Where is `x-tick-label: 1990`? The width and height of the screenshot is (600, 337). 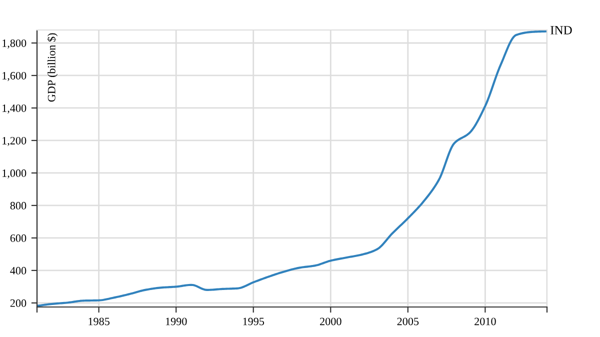
x-tick-label: 1990 is located at coordinates (176, 322).